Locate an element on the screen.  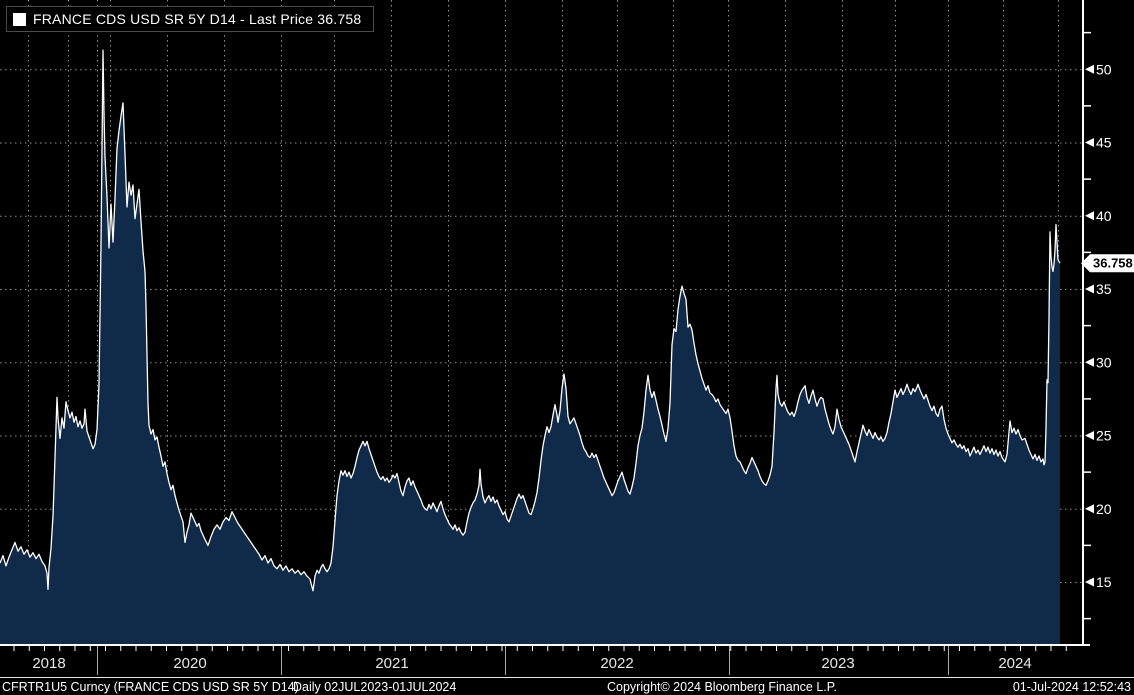
y-tick-label: 20 is located at coordinates (1104, 509).